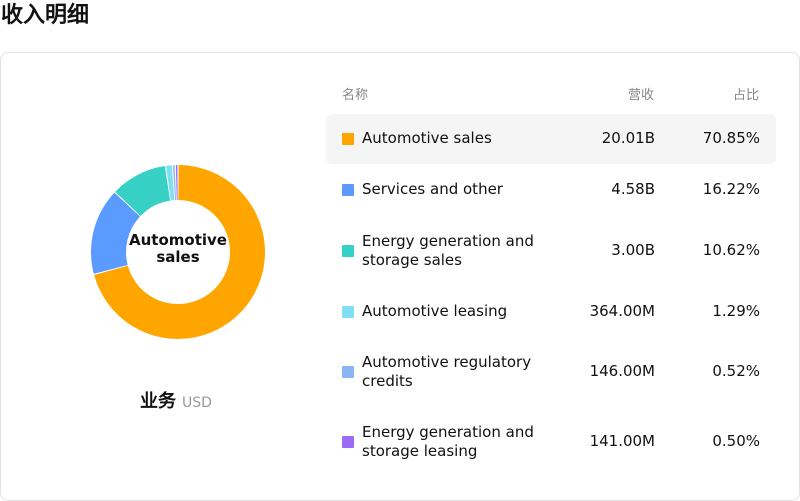  Describe the element at coordinates (640, 95) in the screenshot. I see `column-header-revenue: 营收` at that location.